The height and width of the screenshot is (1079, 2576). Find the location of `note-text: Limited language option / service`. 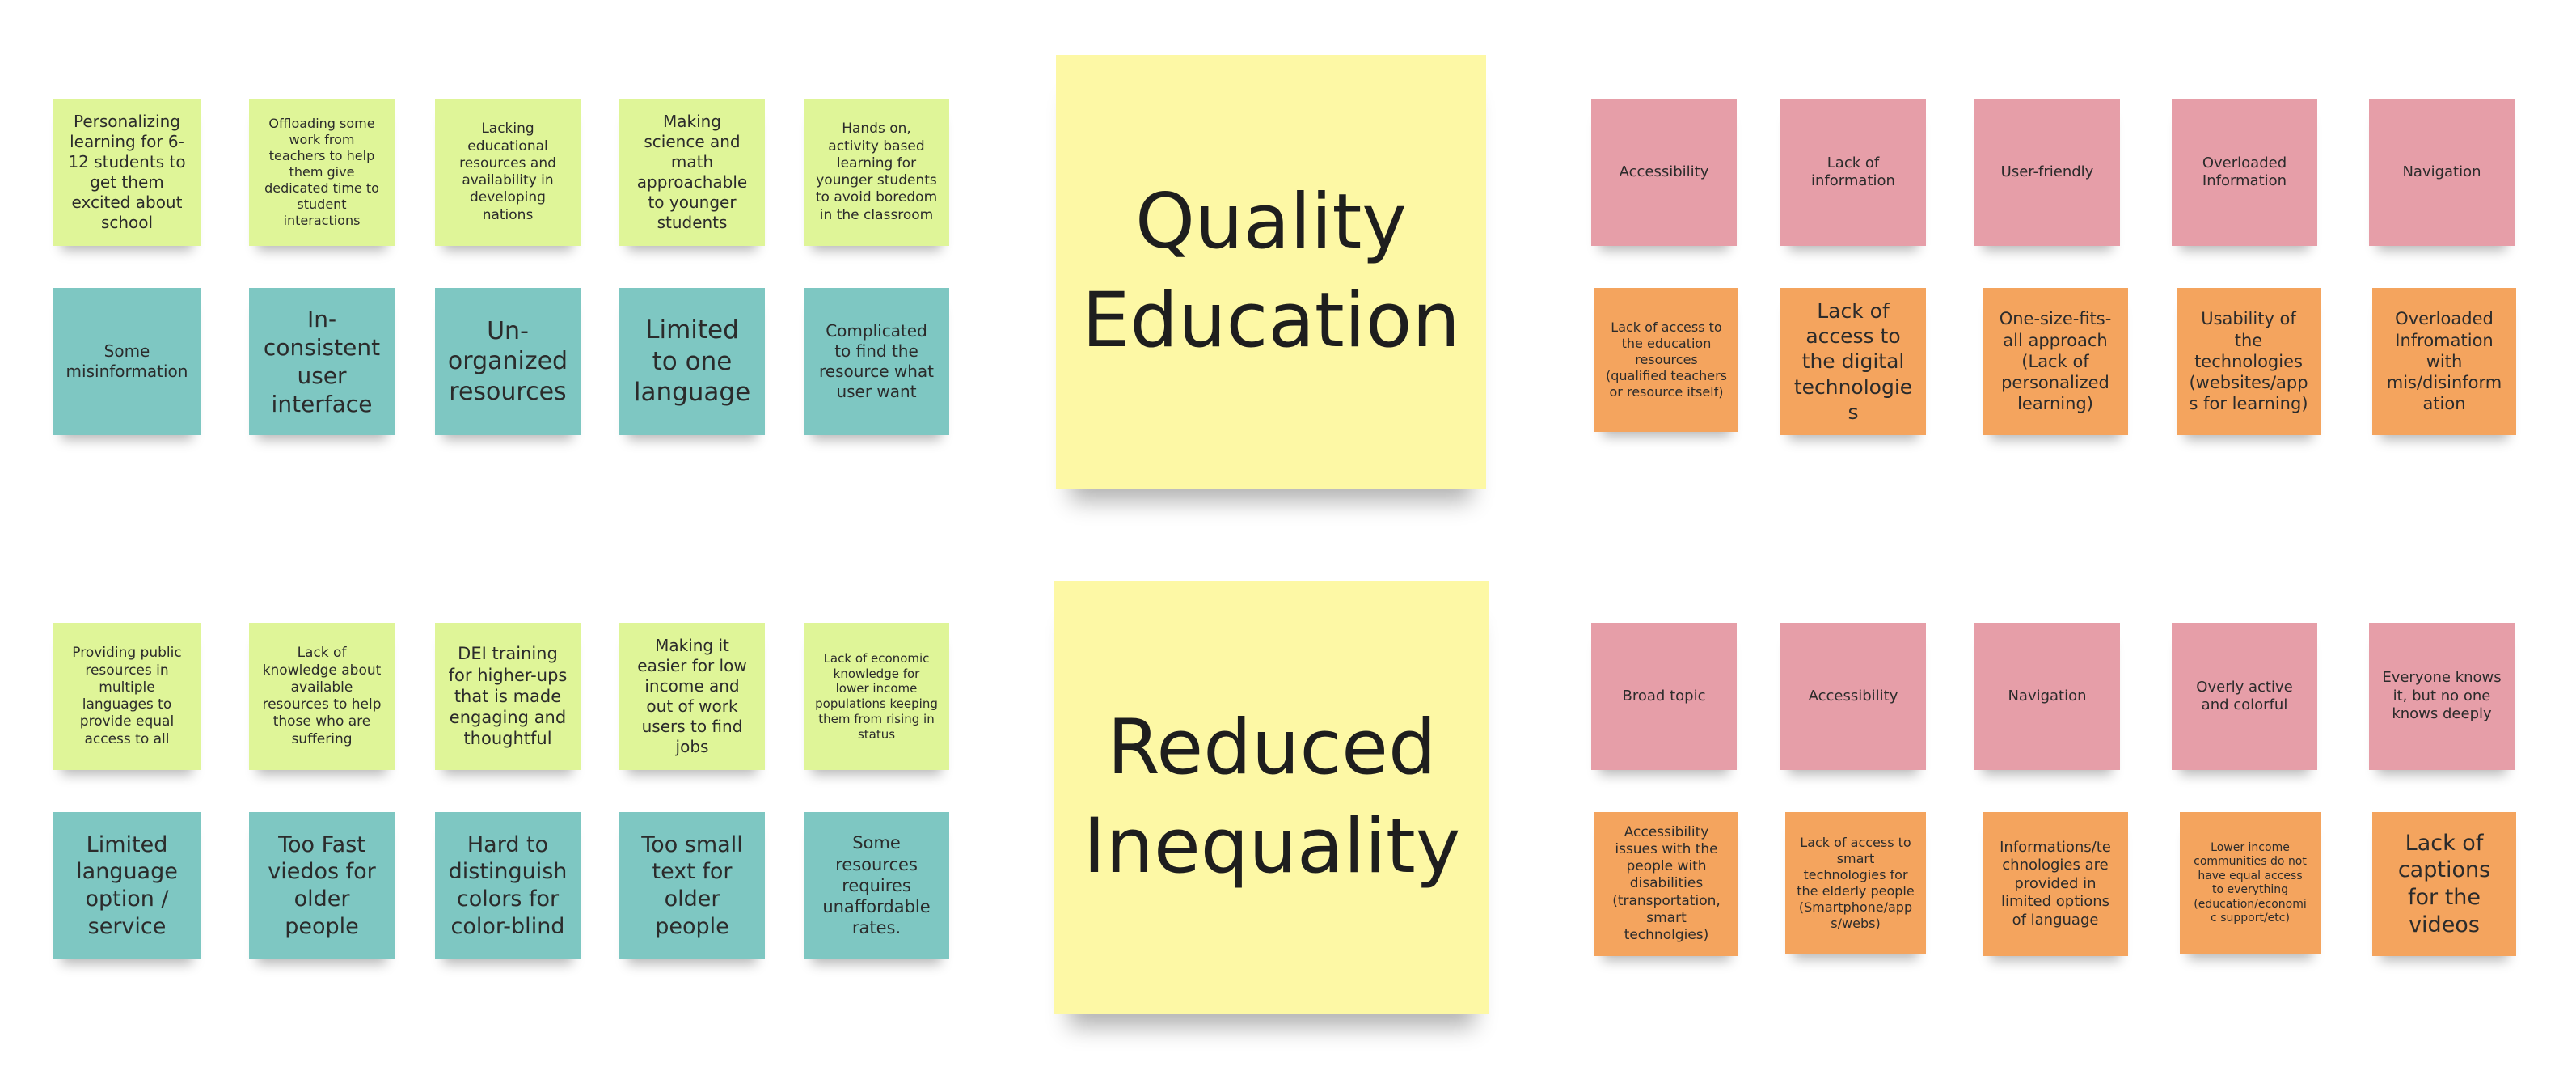

note-text: Limited language option / service is located at coordinates (127, 885).